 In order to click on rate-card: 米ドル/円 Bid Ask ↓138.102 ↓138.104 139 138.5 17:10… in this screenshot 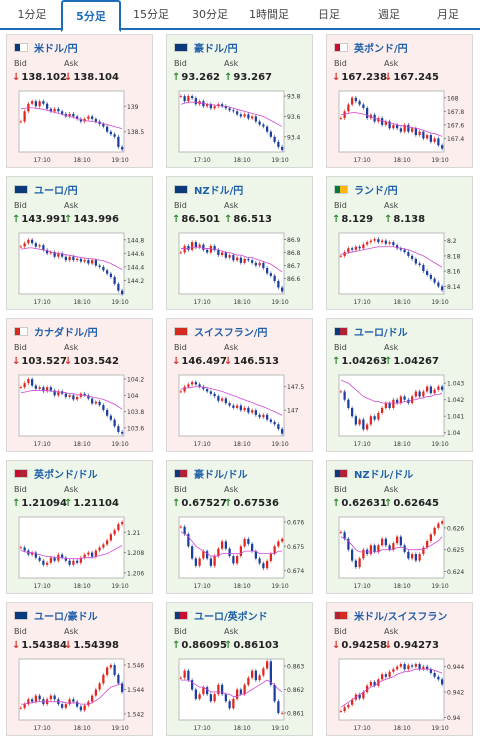, I will do `click(79, 101)`.